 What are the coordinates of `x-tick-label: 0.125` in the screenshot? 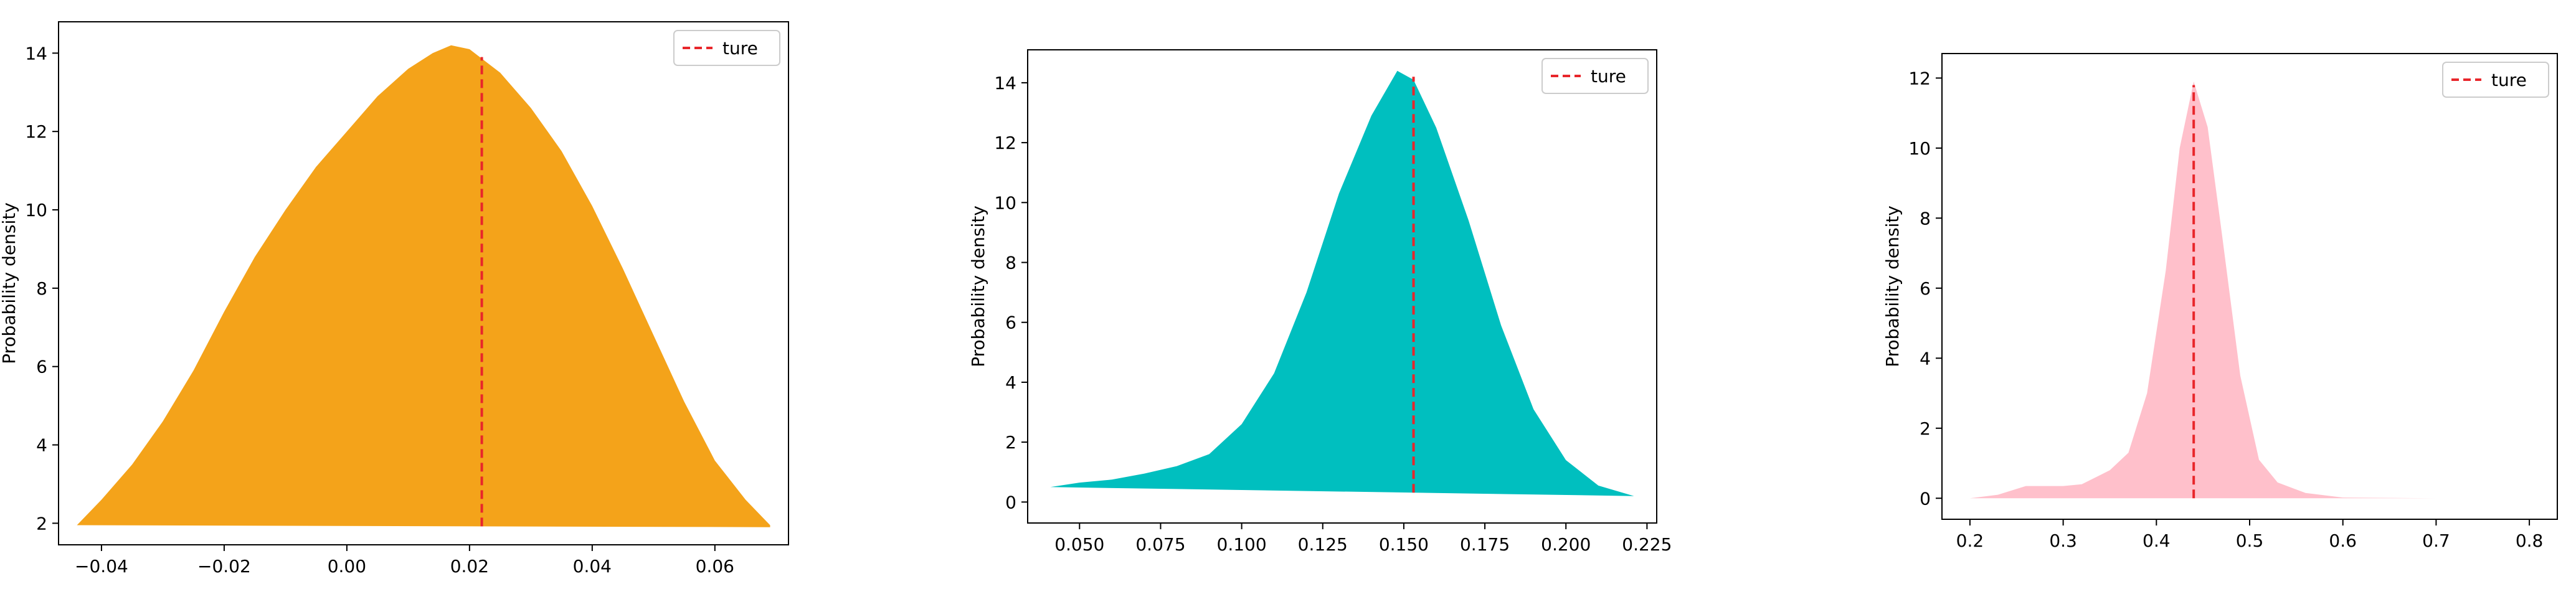 It's located at (1323, 544).